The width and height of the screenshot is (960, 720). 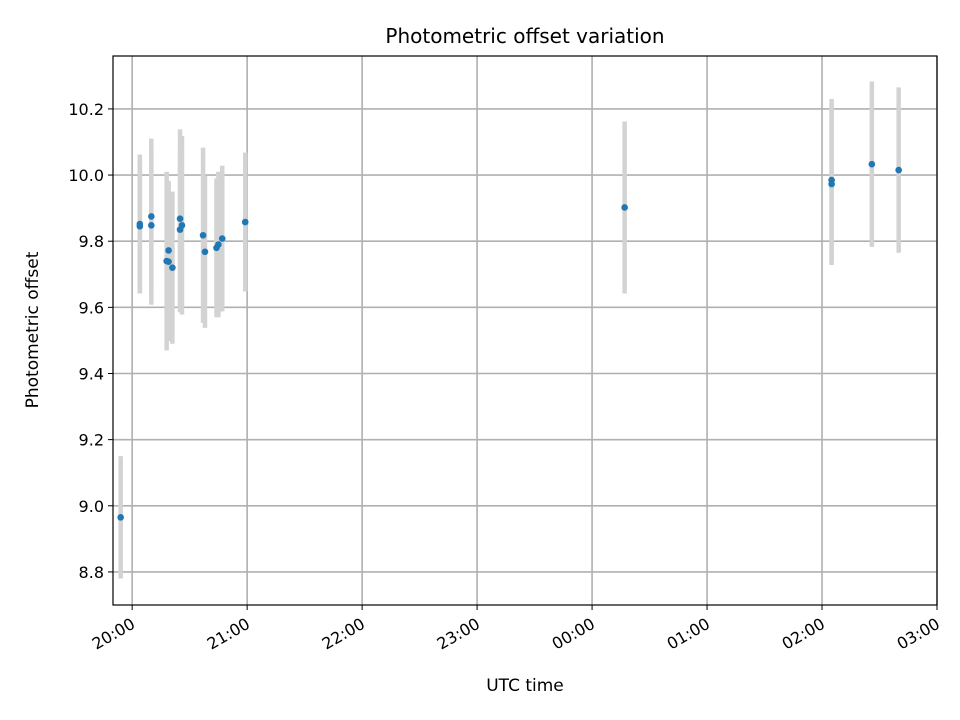 What do you see at coordinates (91, 373) in the screenshot?
I see `y-tick-label: 9.4` at bounding box center [91, 373].